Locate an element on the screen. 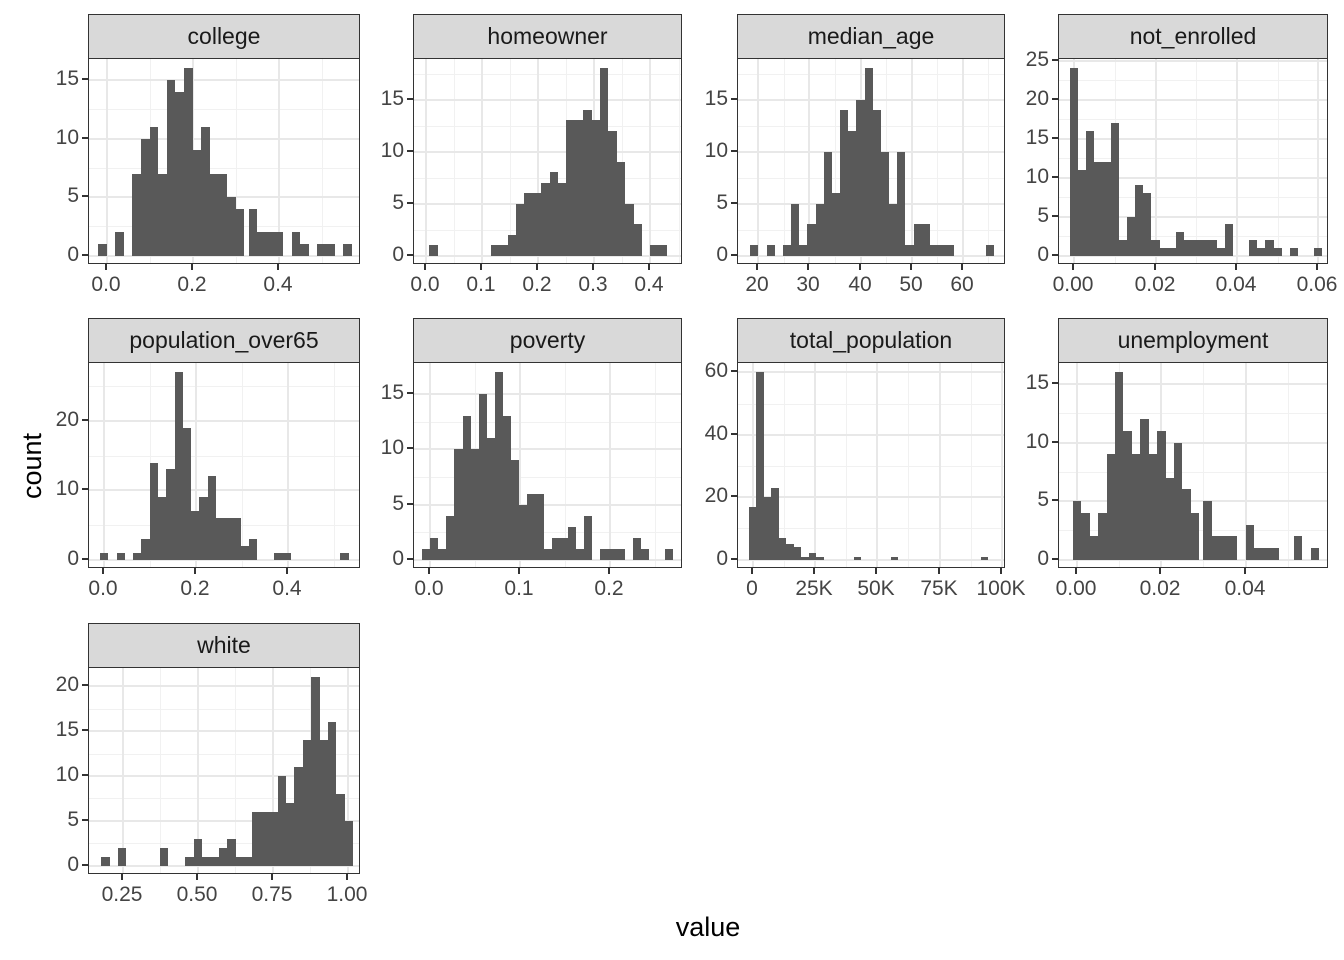 The height and width of the screenshot is (960, 1344). x-tick-label: 0.02 is located at coordinates (1155, 284).